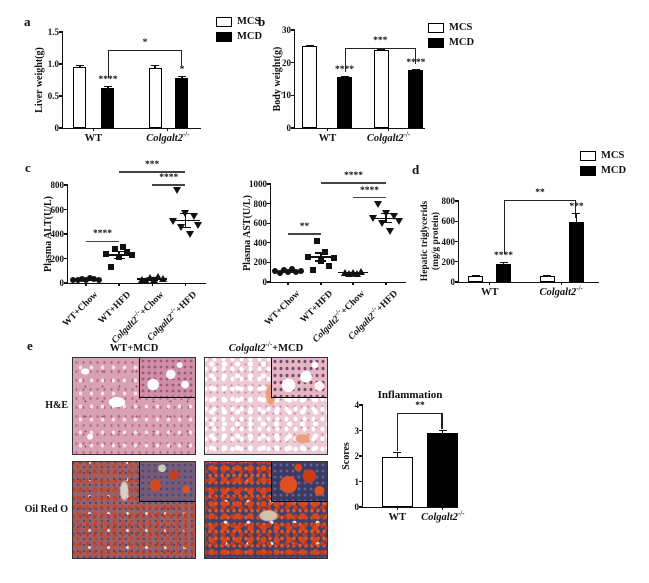  What do you see at coordinates (448, 261) in the screenshot?
I see `y-tick-label: 200` at bounding box center [448, 261].